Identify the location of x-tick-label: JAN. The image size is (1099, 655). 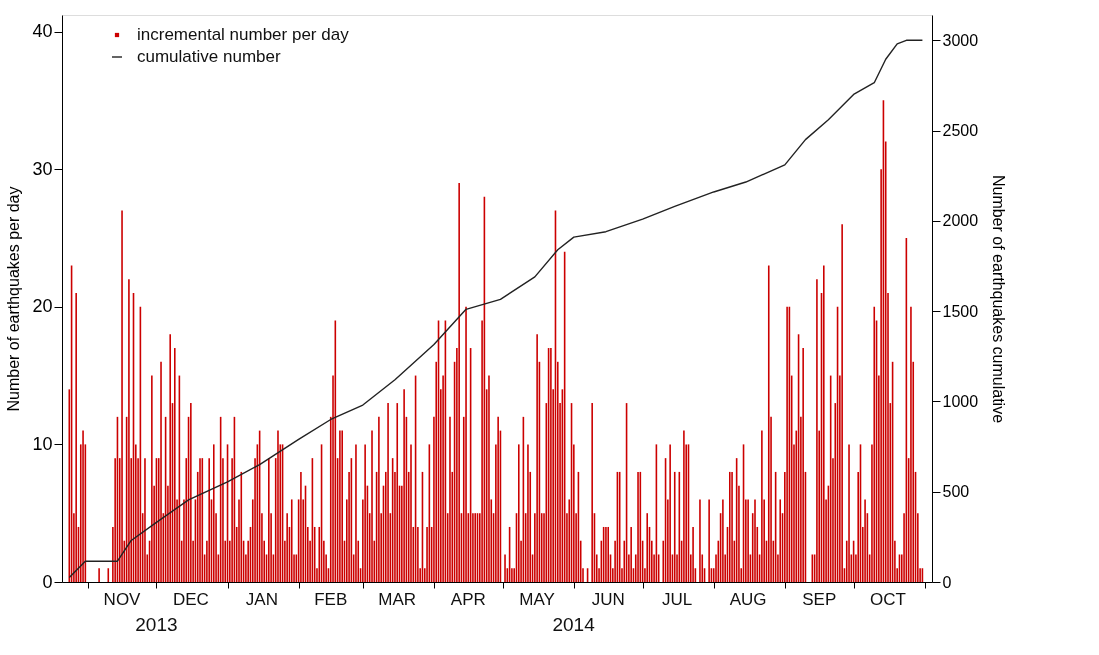
(261, 599).